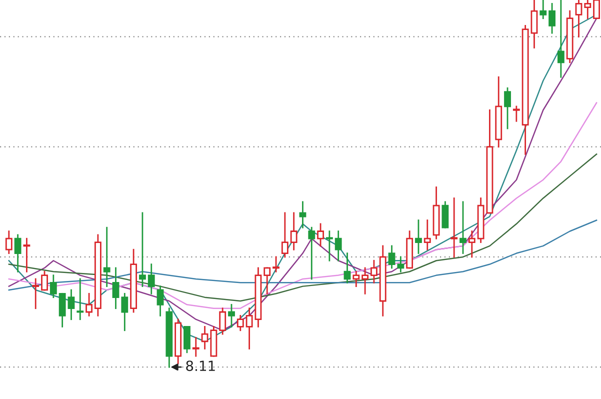  What do you see at coordinates (200, 366) in the screenshot?
I see `annotation: 8.11` at bounding box center [200, 366].